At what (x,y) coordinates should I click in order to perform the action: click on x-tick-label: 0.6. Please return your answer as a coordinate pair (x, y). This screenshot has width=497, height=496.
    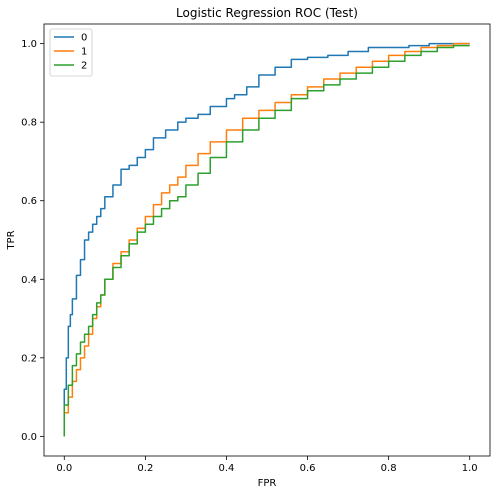
    Looking at the image, I should click on (308, 468).